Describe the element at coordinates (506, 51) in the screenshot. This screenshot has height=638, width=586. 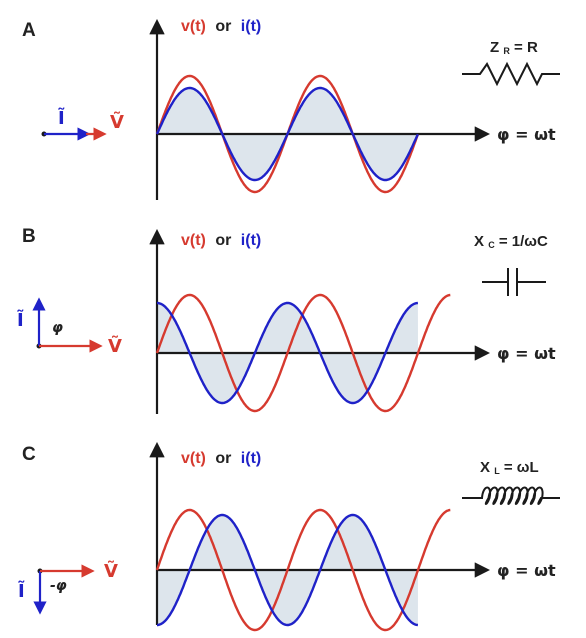
I see `impedance-subscript: R` at that location.